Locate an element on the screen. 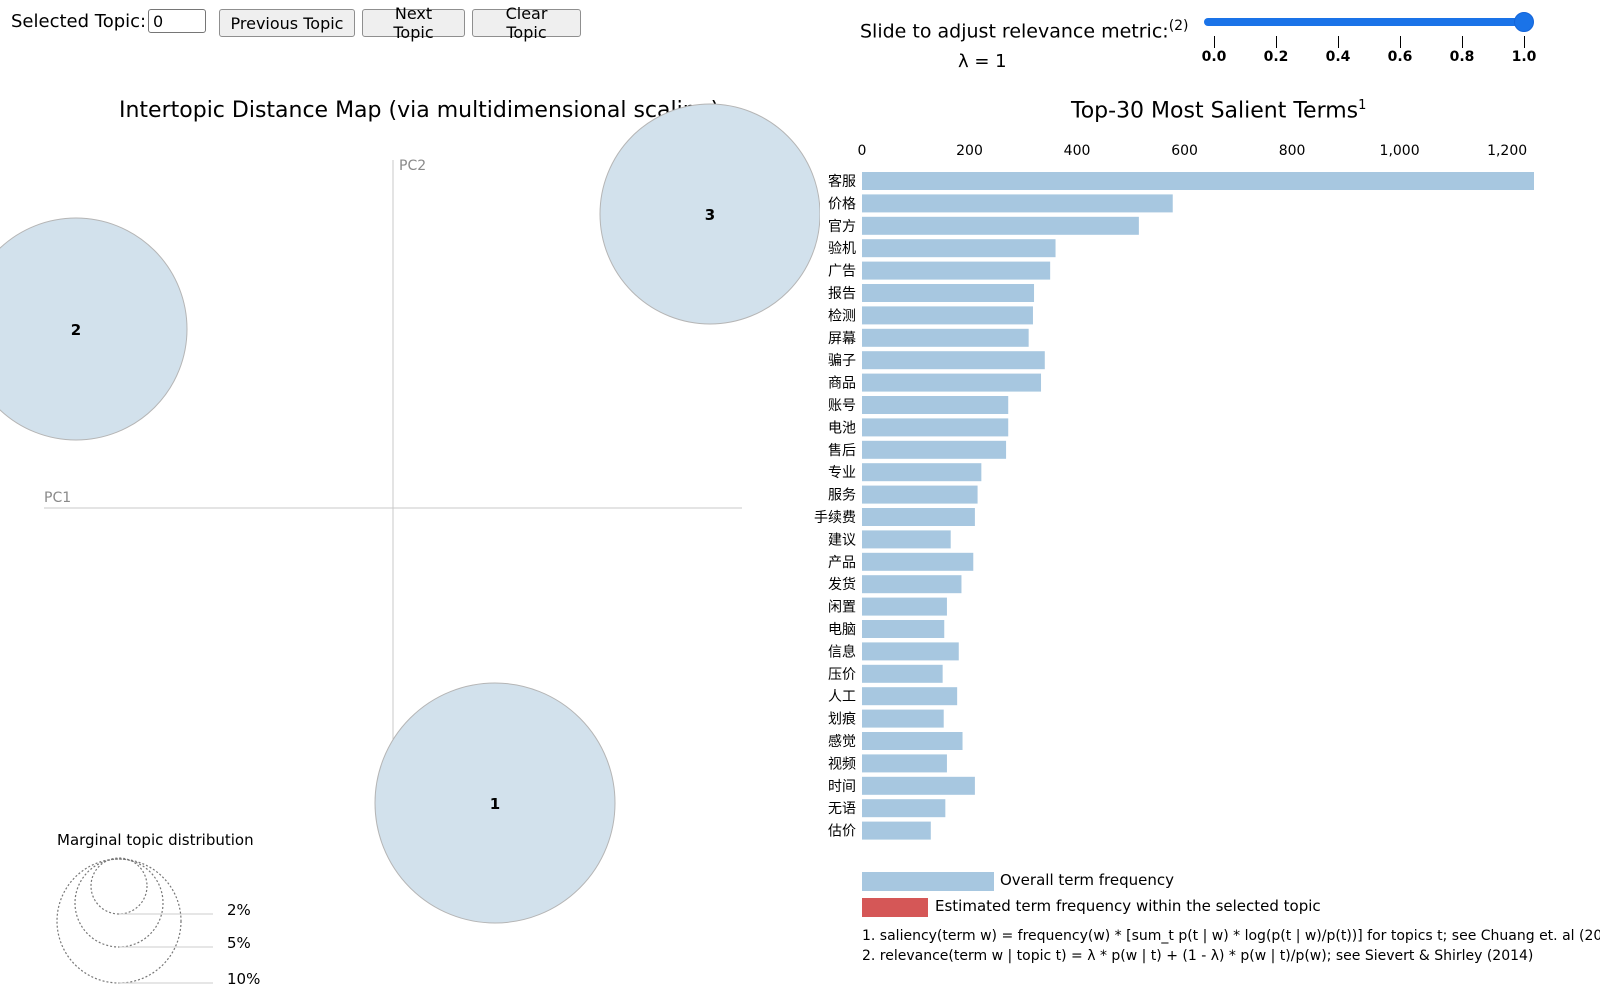 This screenshot has width=1600, height=989. topic-circle-1-label: 1 is located at coordinates (495, 804).